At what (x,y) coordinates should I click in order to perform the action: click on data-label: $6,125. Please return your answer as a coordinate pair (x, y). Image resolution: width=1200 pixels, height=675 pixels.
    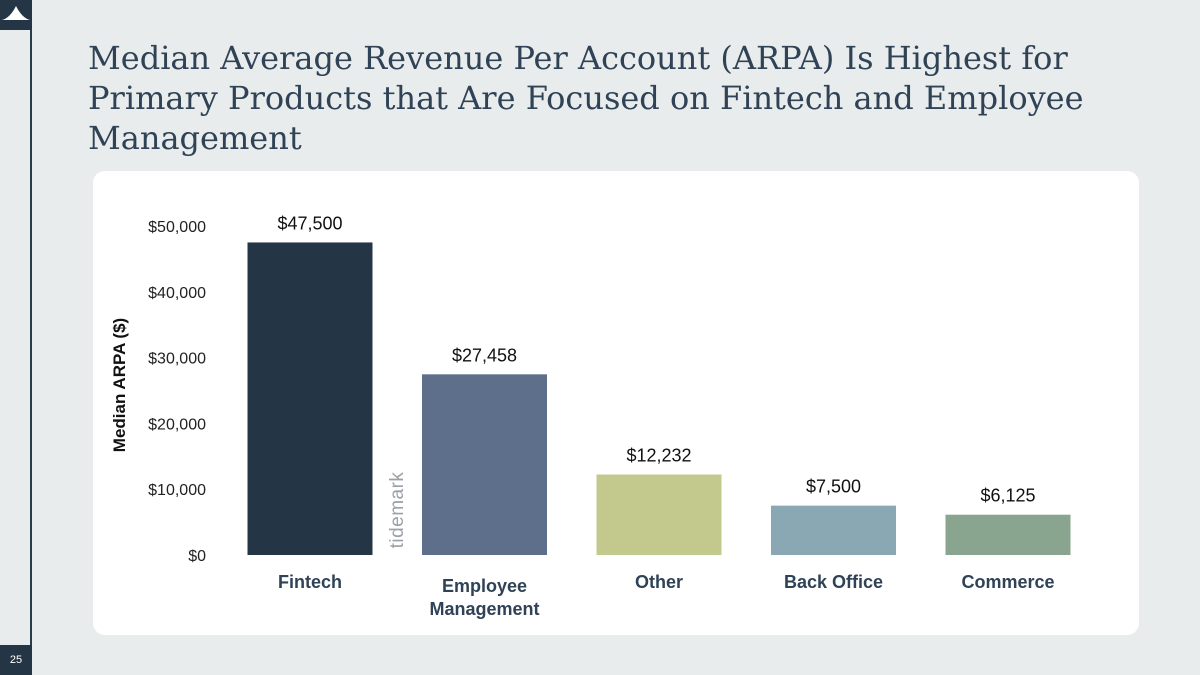
    Looking at the image, I should click on (1007, 496).